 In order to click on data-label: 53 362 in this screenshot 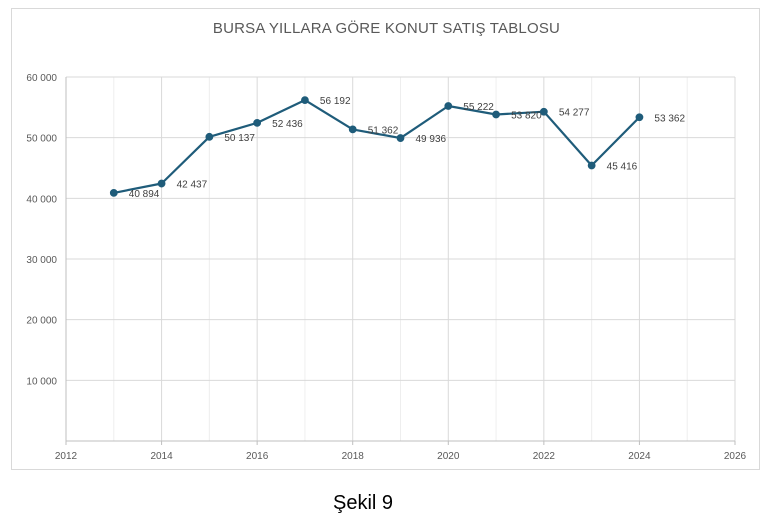, I will do `click(669, 118)`.